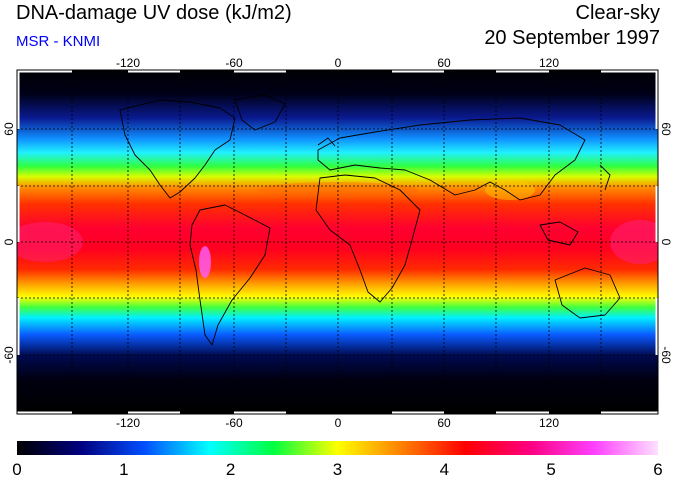 The width and height of the screenshot is (678, 480). I want to click on sky-condition: Clear-sky, so click(617, 13).